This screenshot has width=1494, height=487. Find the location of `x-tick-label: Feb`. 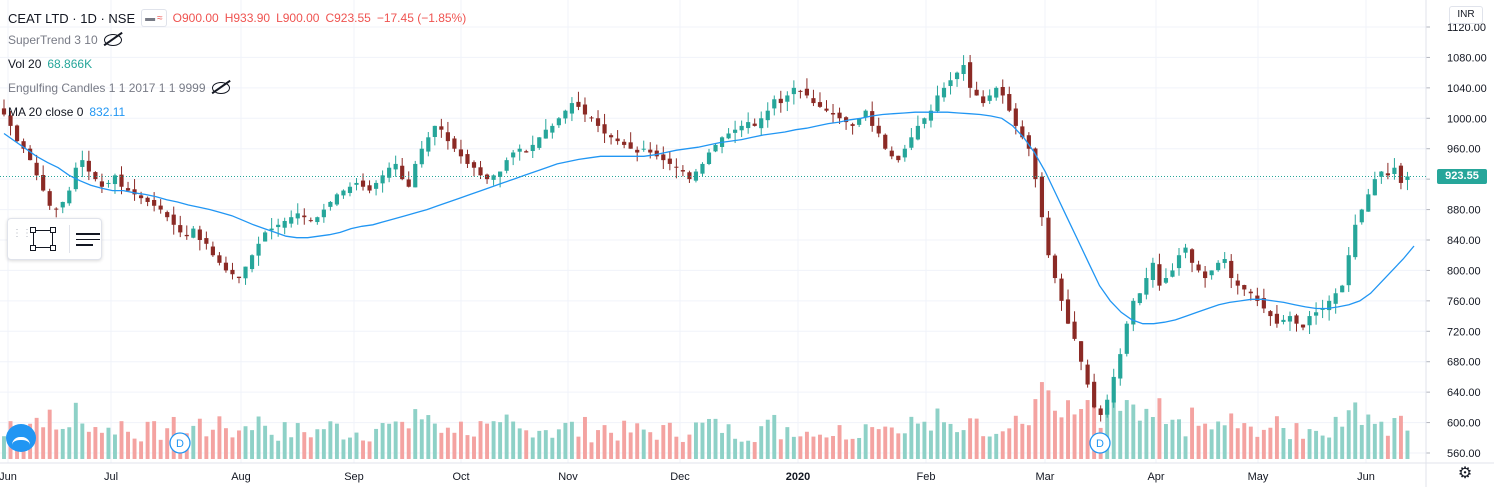

x-tick-label: Feb is located at coordinates (926, 477).